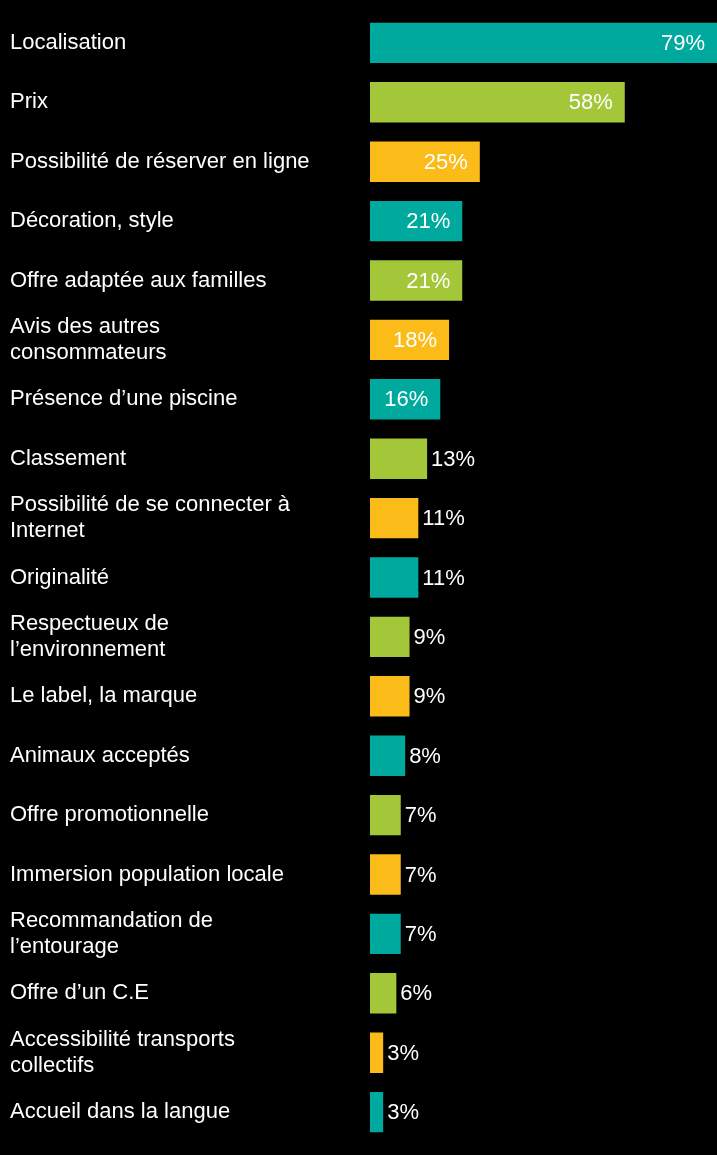  I want to click on y-tick-label: Recommandation de l’entourage, so click(112, 932).